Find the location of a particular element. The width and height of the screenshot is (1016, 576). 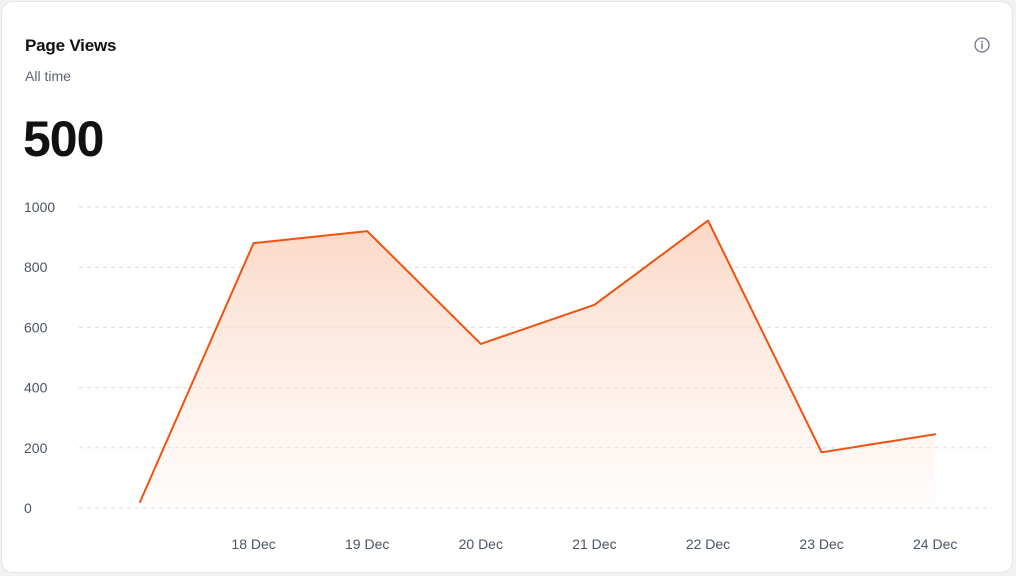

card-subtitle: All time is located at coordinates (48, 76).